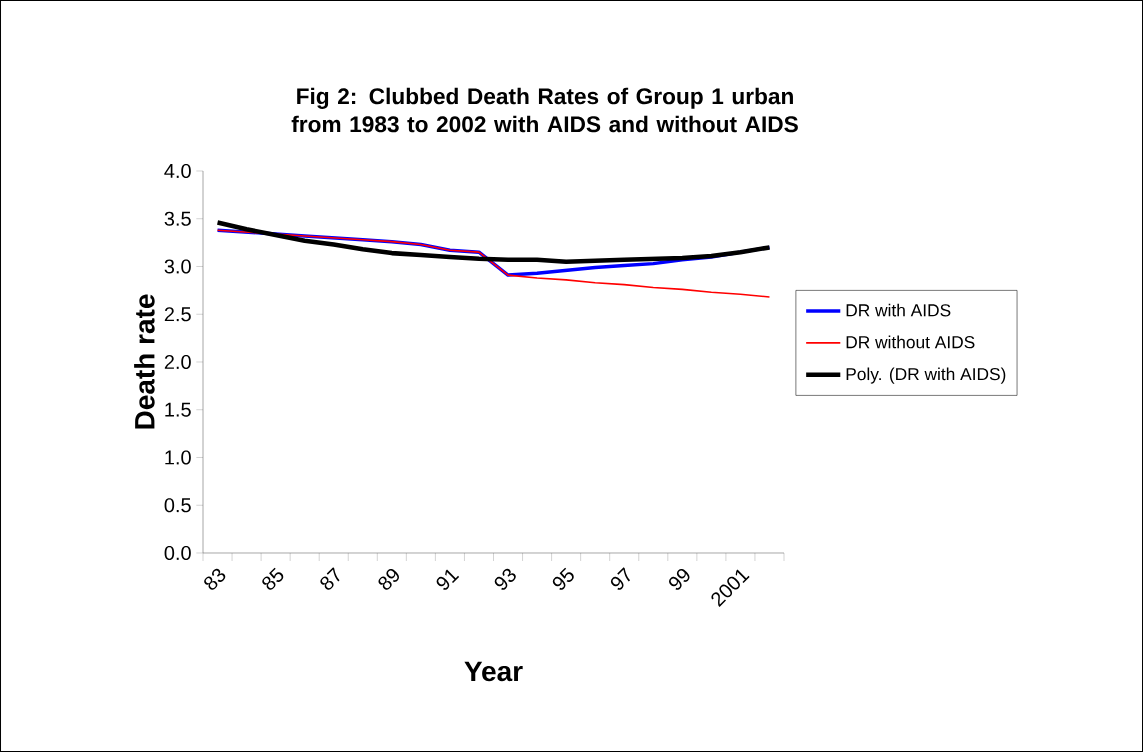 The image size is (1143, 752). Describe the element at coordinates (177, 218) in the screenshot. I see `y-tick-label: 3.5` at that location.